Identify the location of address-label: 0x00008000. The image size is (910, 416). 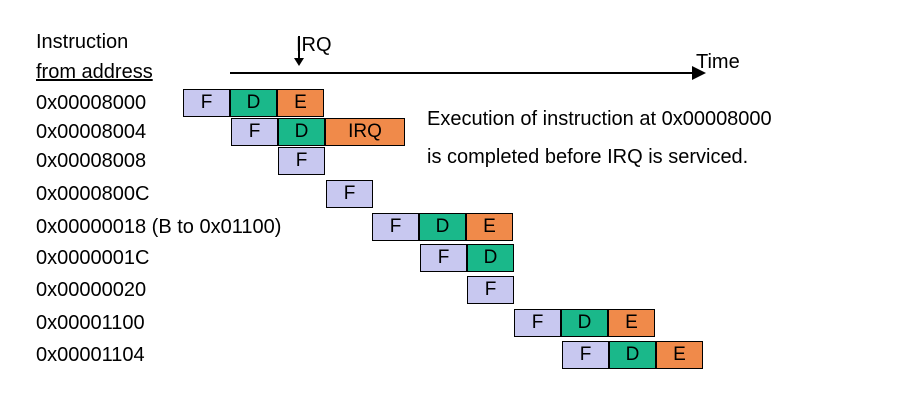
(91, 103).